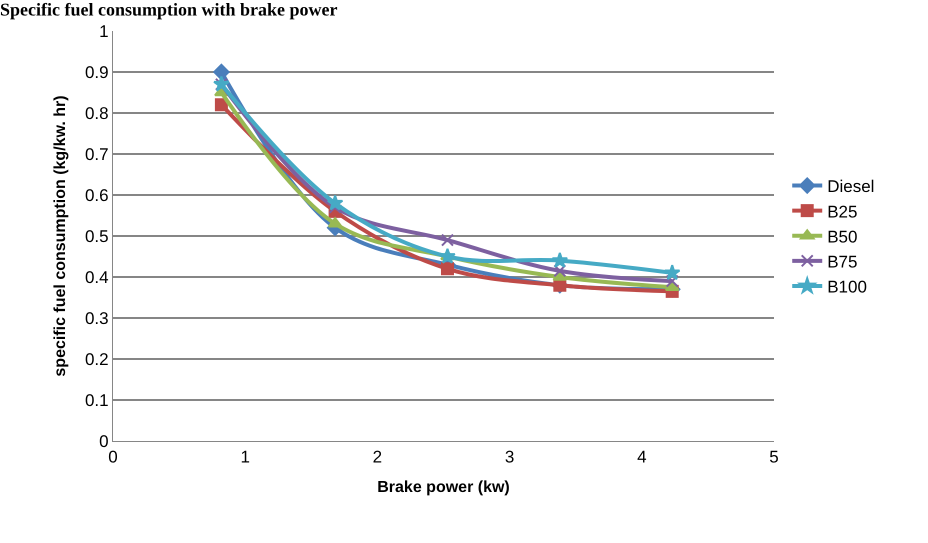 The image size is (928, 543). Describe the element at coordinates (169, 10) in the screenshot. I see `chart-title: Specific fuel consumption with brake power` at that location.